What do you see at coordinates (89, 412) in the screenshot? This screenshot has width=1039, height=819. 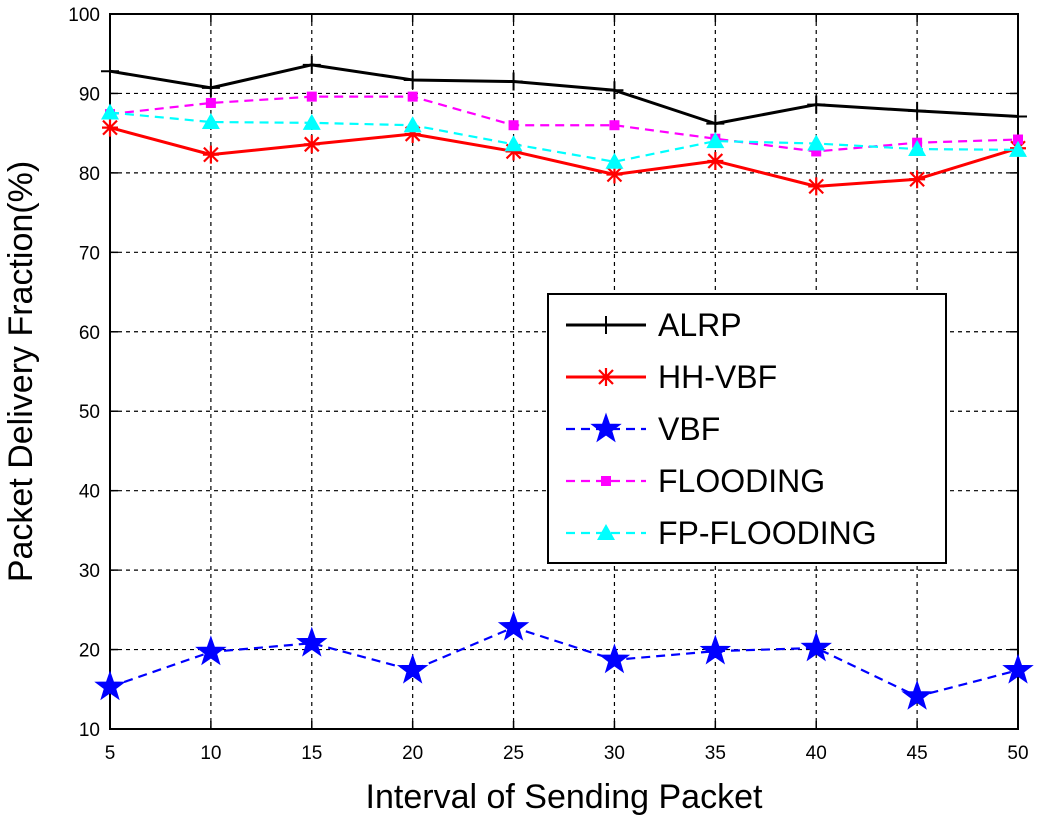 I see `y-tick-label: 50` at bounding box center [89, 412].